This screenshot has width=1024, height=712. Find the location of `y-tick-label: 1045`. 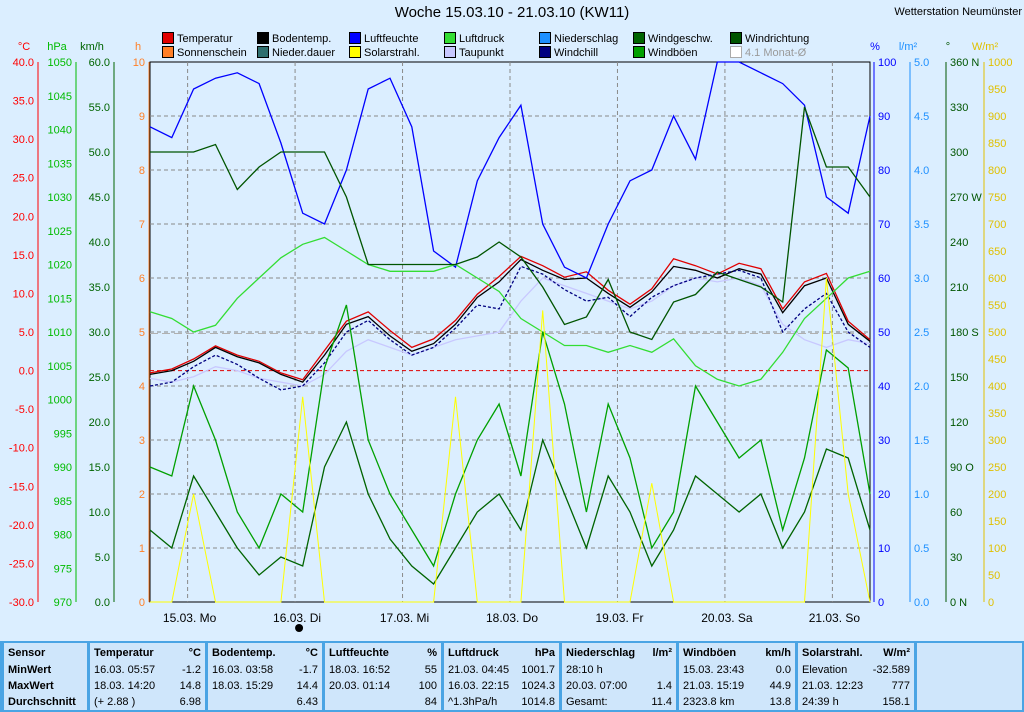

y-tick-label: 1045 is located at coordinates (60, 97).